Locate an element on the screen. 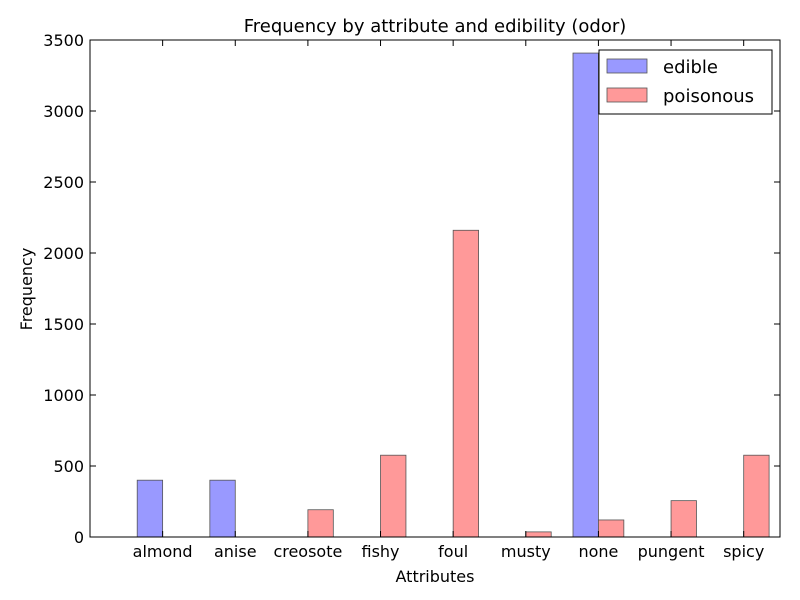 The image size is (800, 600). bar-poisonous-musty is located at coordinates (538, 534).